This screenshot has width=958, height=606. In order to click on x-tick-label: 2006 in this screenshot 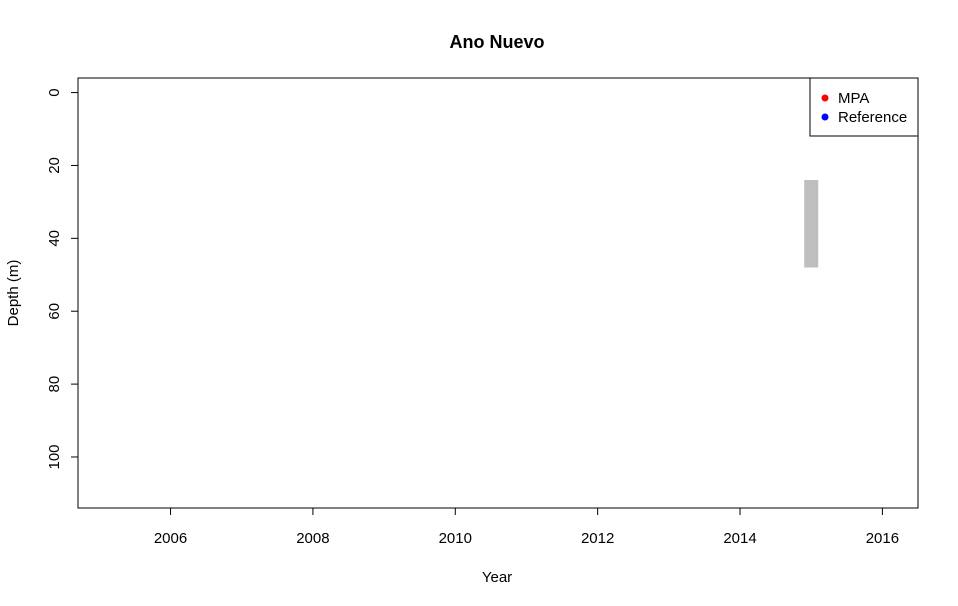, I will do `click(170, 538)`.